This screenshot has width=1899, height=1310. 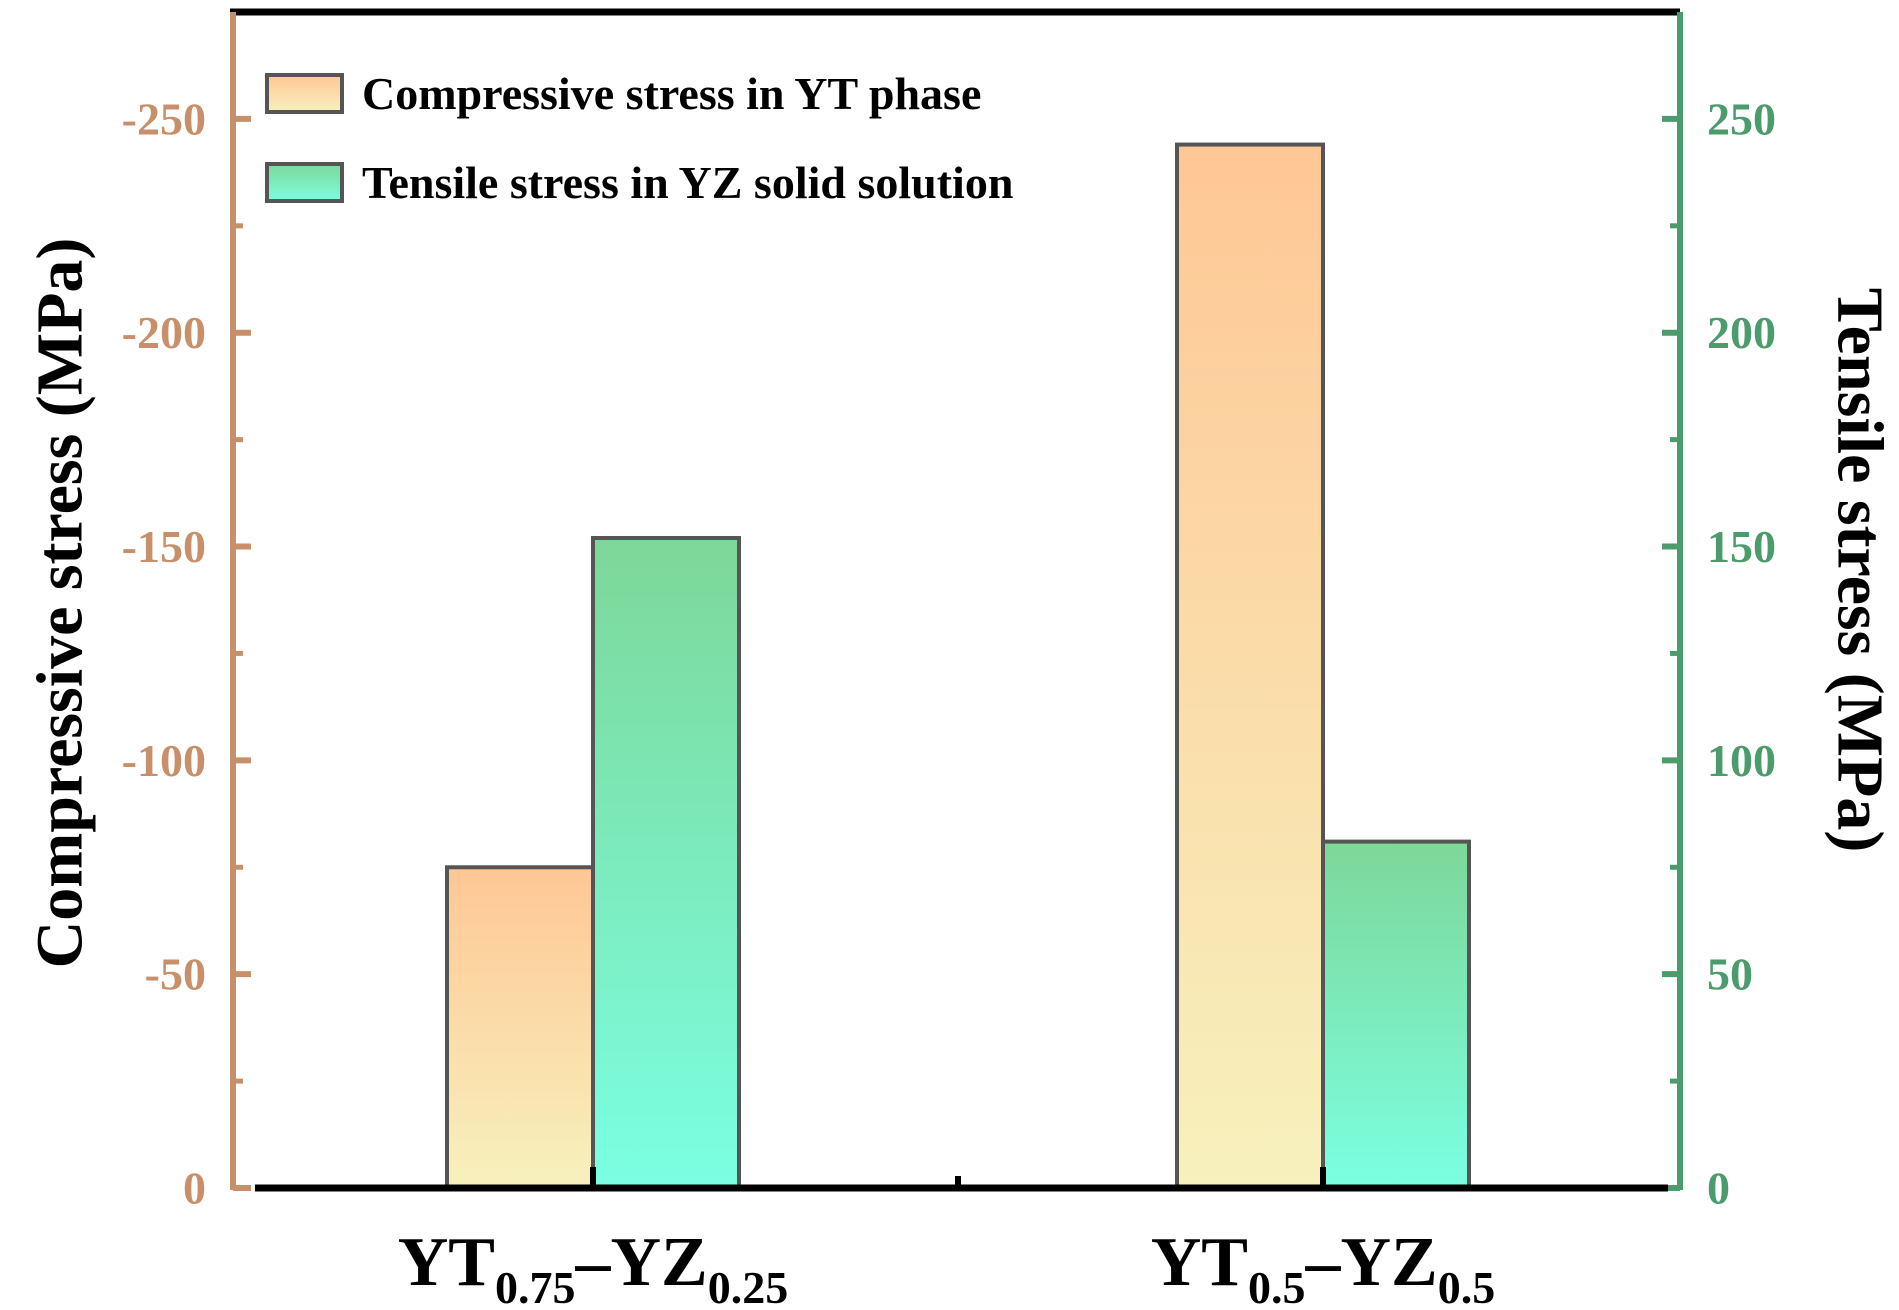 What do you see at coordinates (164, 760) in the screenshot?
I see `left-tick-label: -100` at bounding box center [164, 760].